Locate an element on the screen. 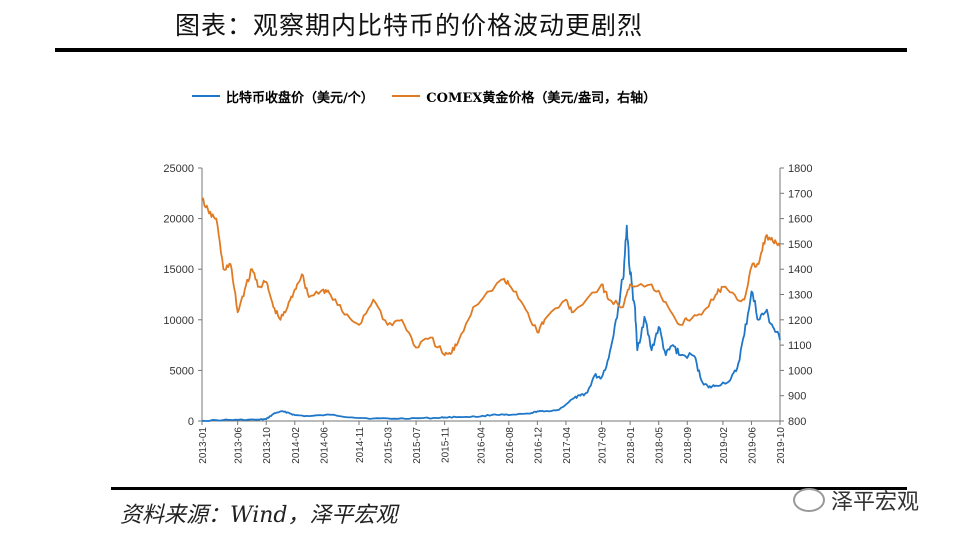 The width and height of the screenshot is (960, 541). y-right-tick-label: 1300 is located at coordinates (800, 296).